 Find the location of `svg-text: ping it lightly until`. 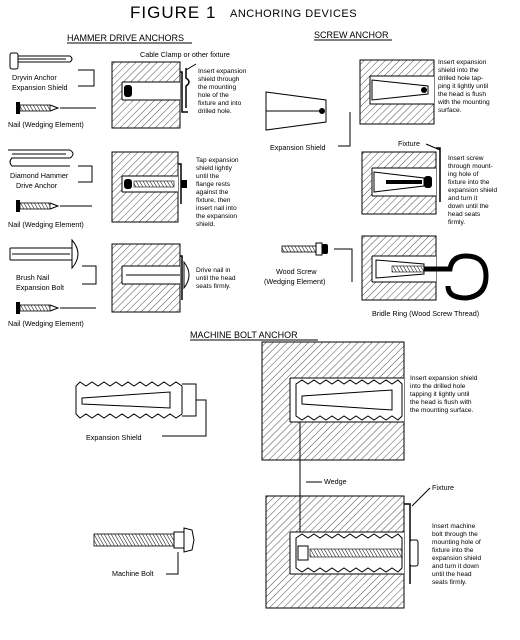

svg-text: ping it lightly until is located at coordinates (463, 86).